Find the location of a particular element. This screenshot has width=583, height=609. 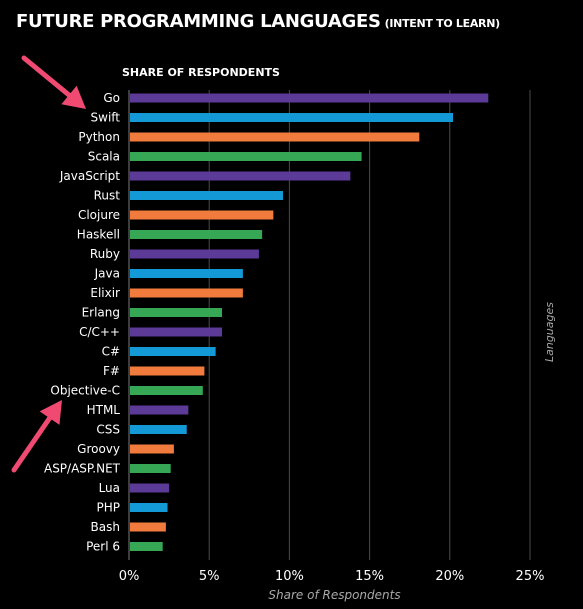

x-axis-title: Share of Respondents is located at coordinates (334, 595).